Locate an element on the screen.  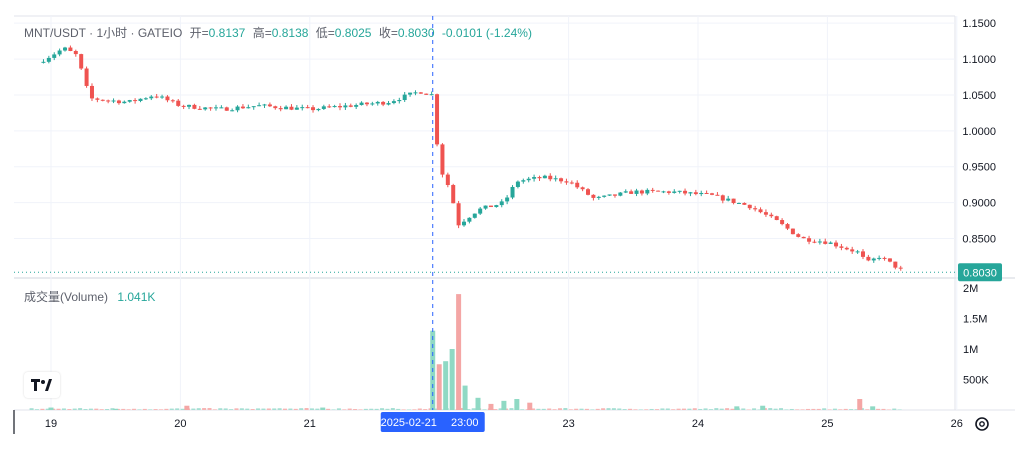
last-price-label: 0.8030 is located at coordinates (980, 273).